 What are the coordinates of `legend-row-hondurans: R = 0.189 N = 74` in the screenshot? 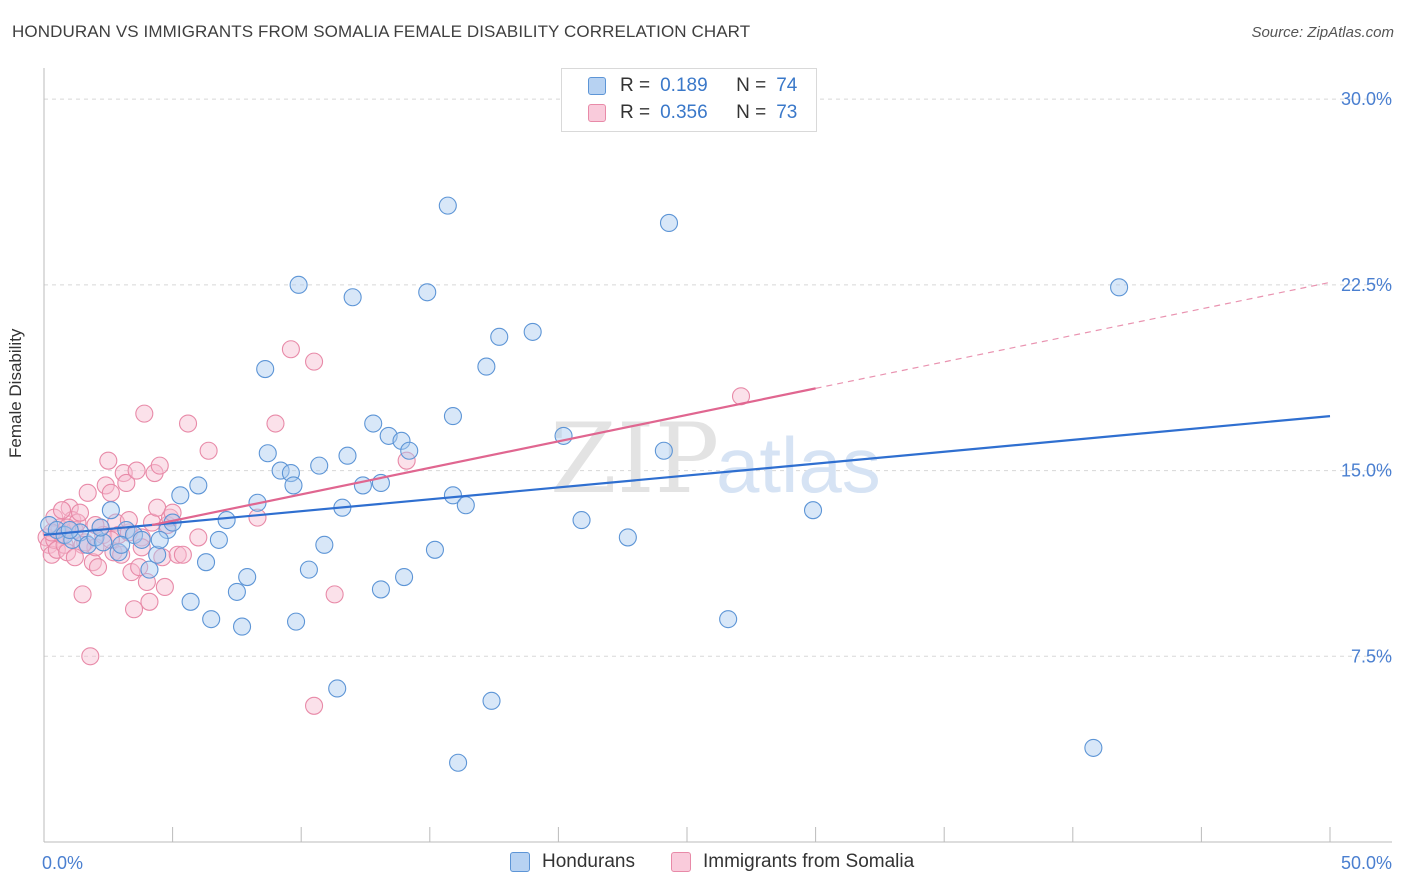 It's located at (692, 86).